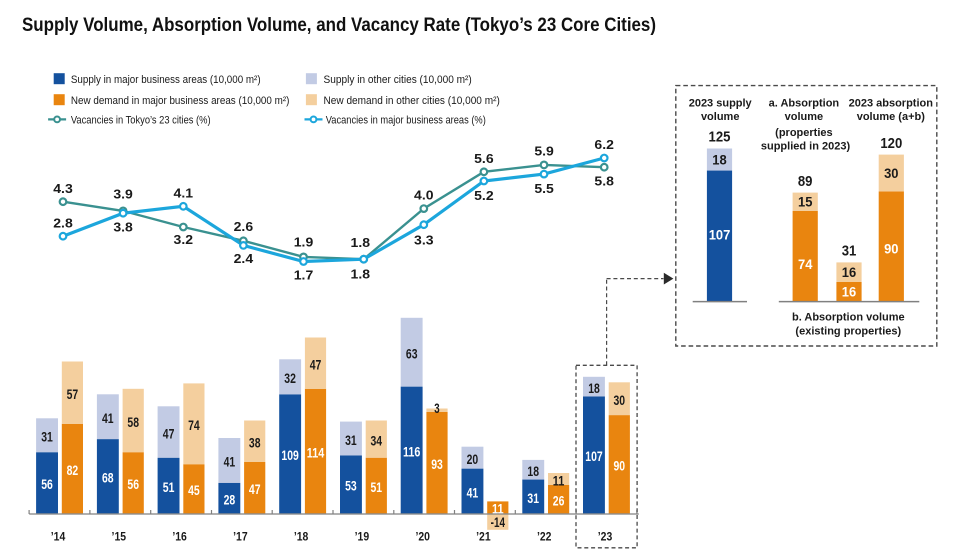  Describe the element at coordinates (123, 194) in the screenshot. I see `svg-text: 3.9` at that location.